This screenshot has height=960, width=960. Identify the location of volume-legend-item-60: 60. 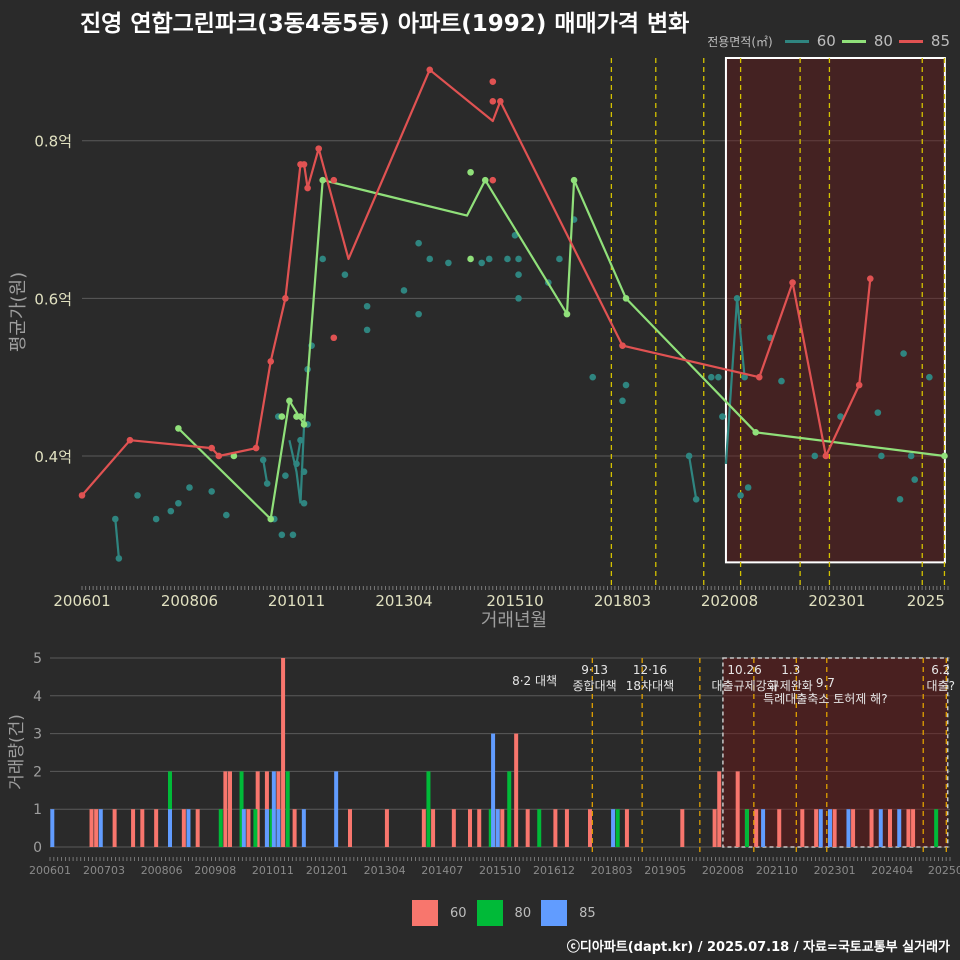
(439, 913).